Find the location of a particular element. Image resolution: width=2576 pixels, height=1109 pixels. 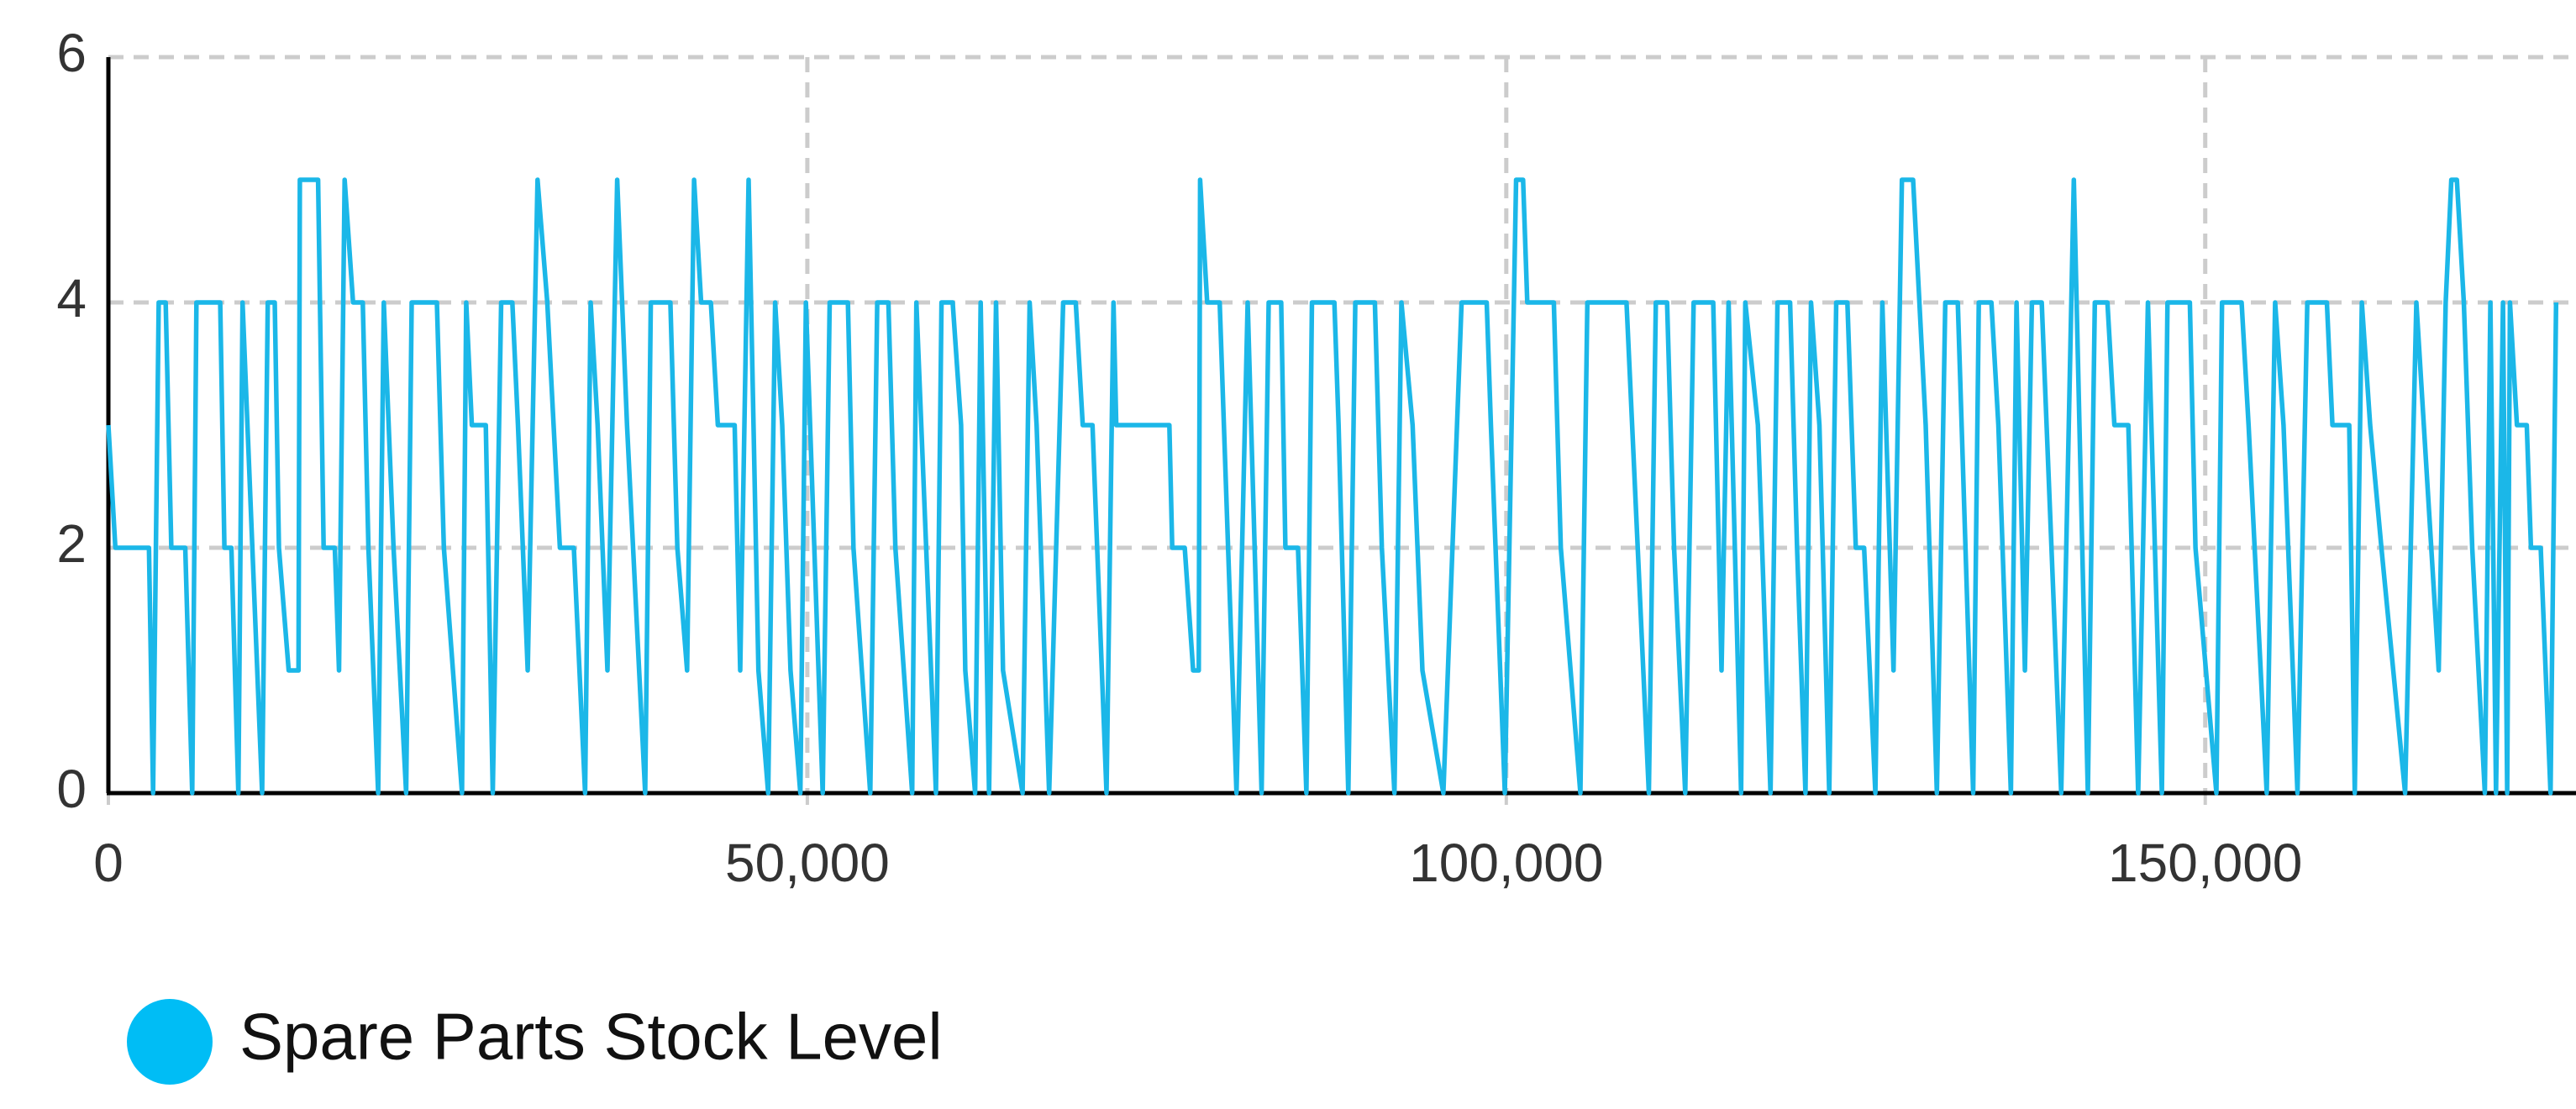

x-tick-label: 100,000 is located at coordinates (1506, 863).